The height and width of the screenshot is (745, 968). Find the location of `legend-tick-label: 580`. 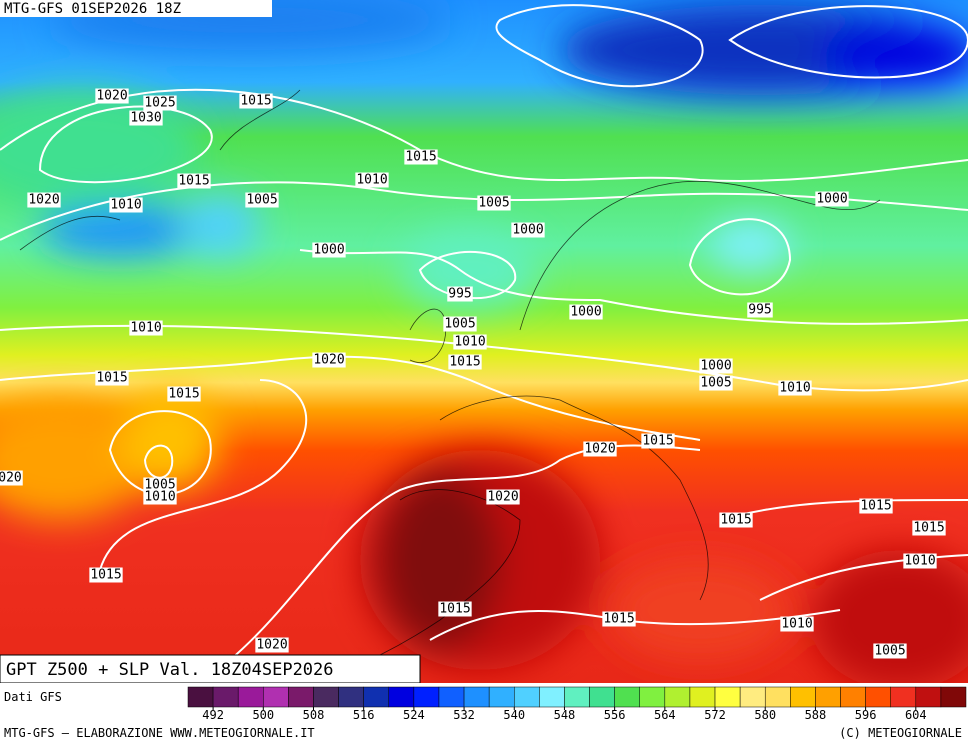

legend-tick-label: 580 is located at coordinates (765, 715).